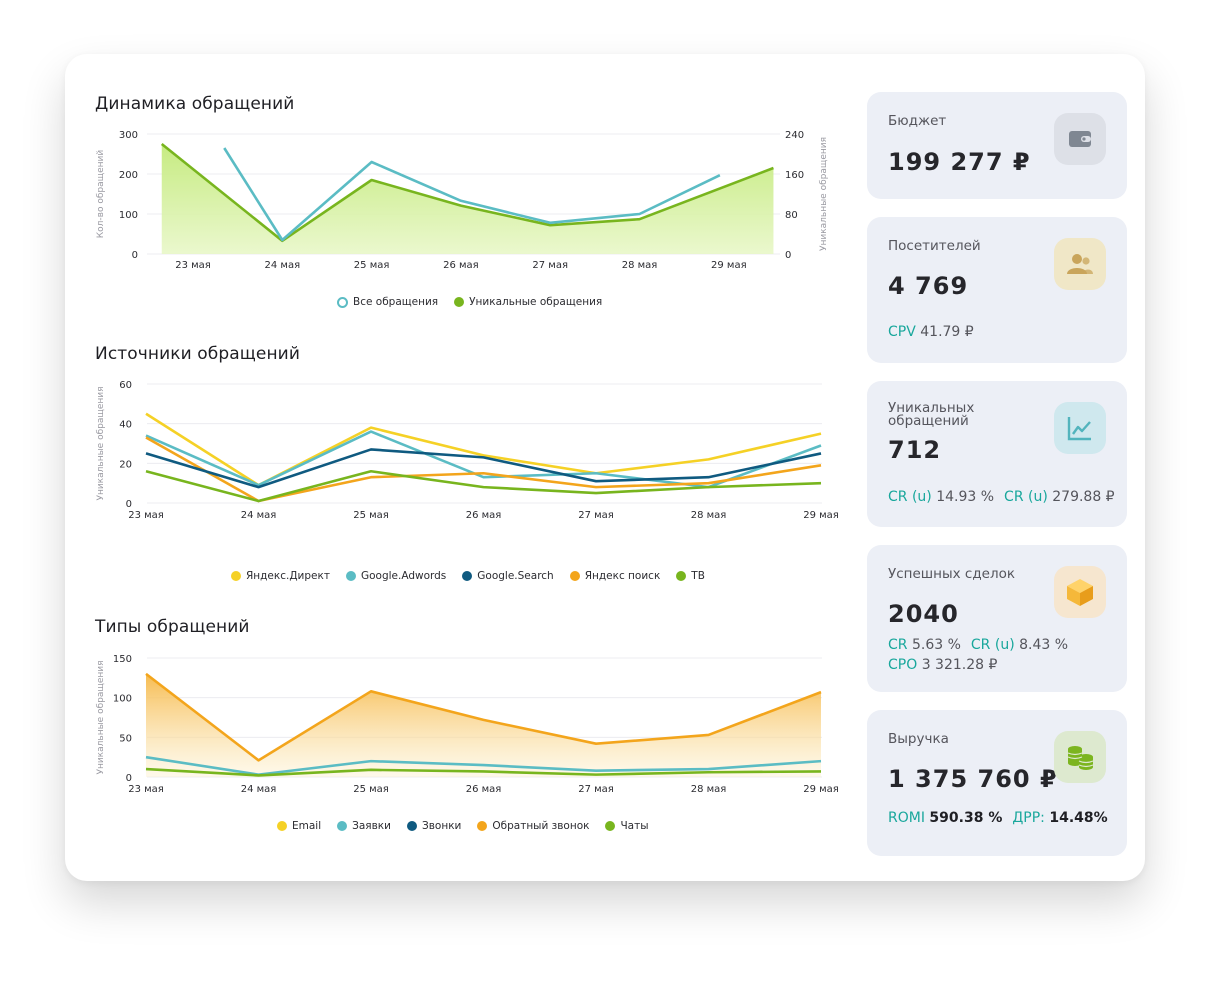 The height and width of the screenshot is (992, 1210). I want to click on metric: ROMI 590.38 %, so click(945, 818).